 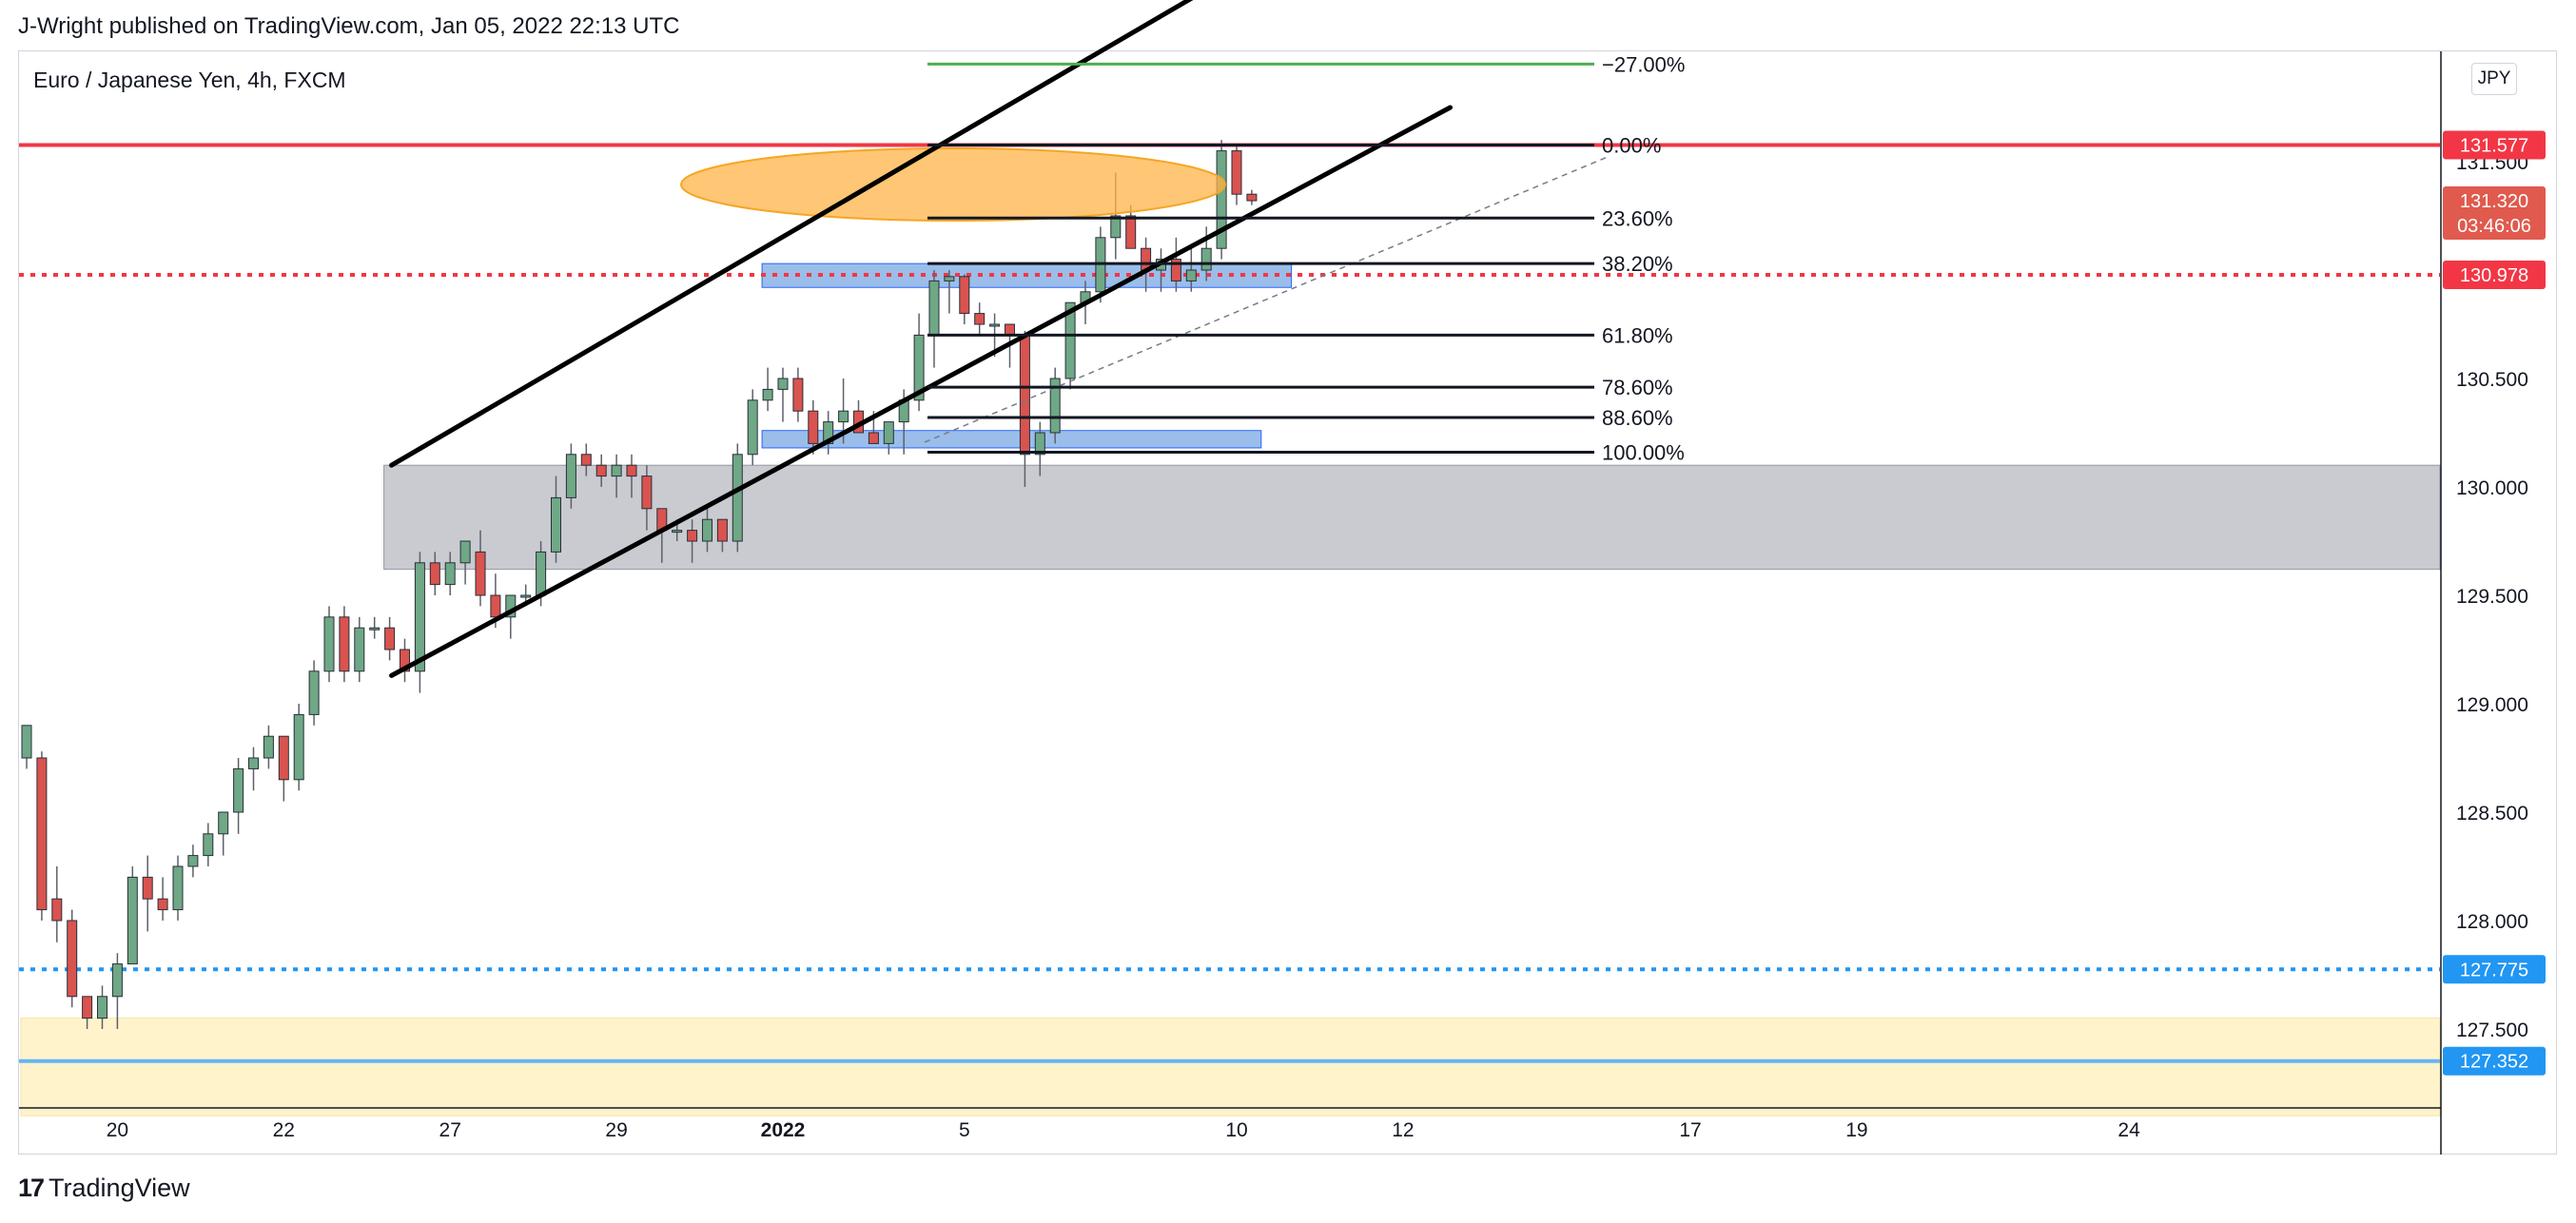 I want to click on time-tick-label: 17, so click(x=1690, y=1130).